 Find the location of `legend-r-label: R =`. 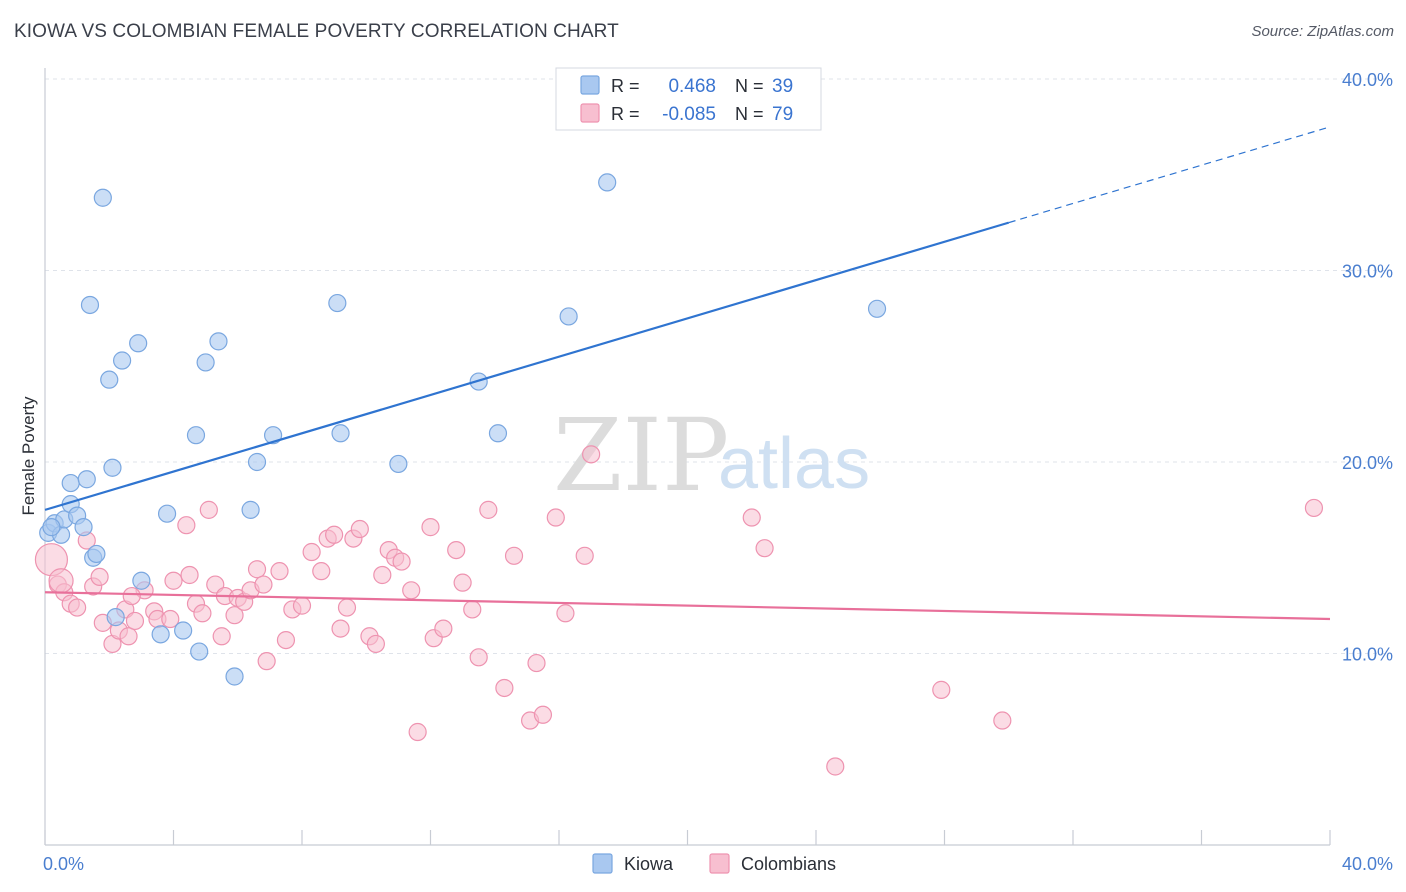

legend-r-label: R = is located at coordinates (625, 86).